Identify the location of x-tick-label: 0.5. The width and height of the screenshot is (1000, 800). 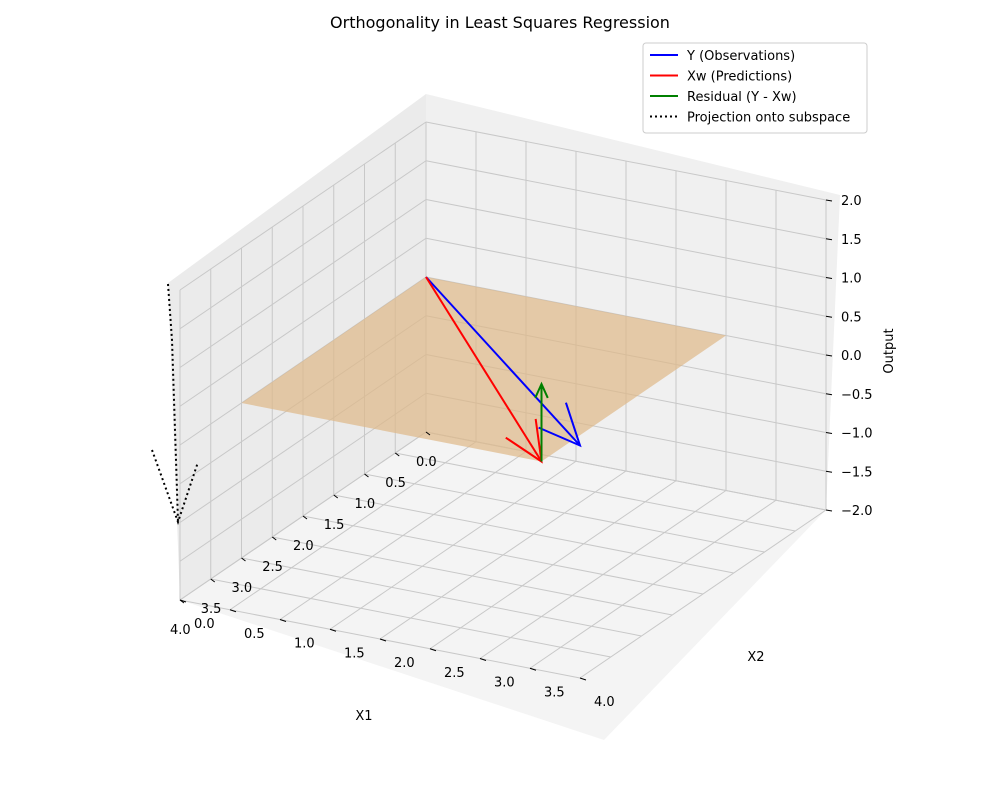
(395, 483).